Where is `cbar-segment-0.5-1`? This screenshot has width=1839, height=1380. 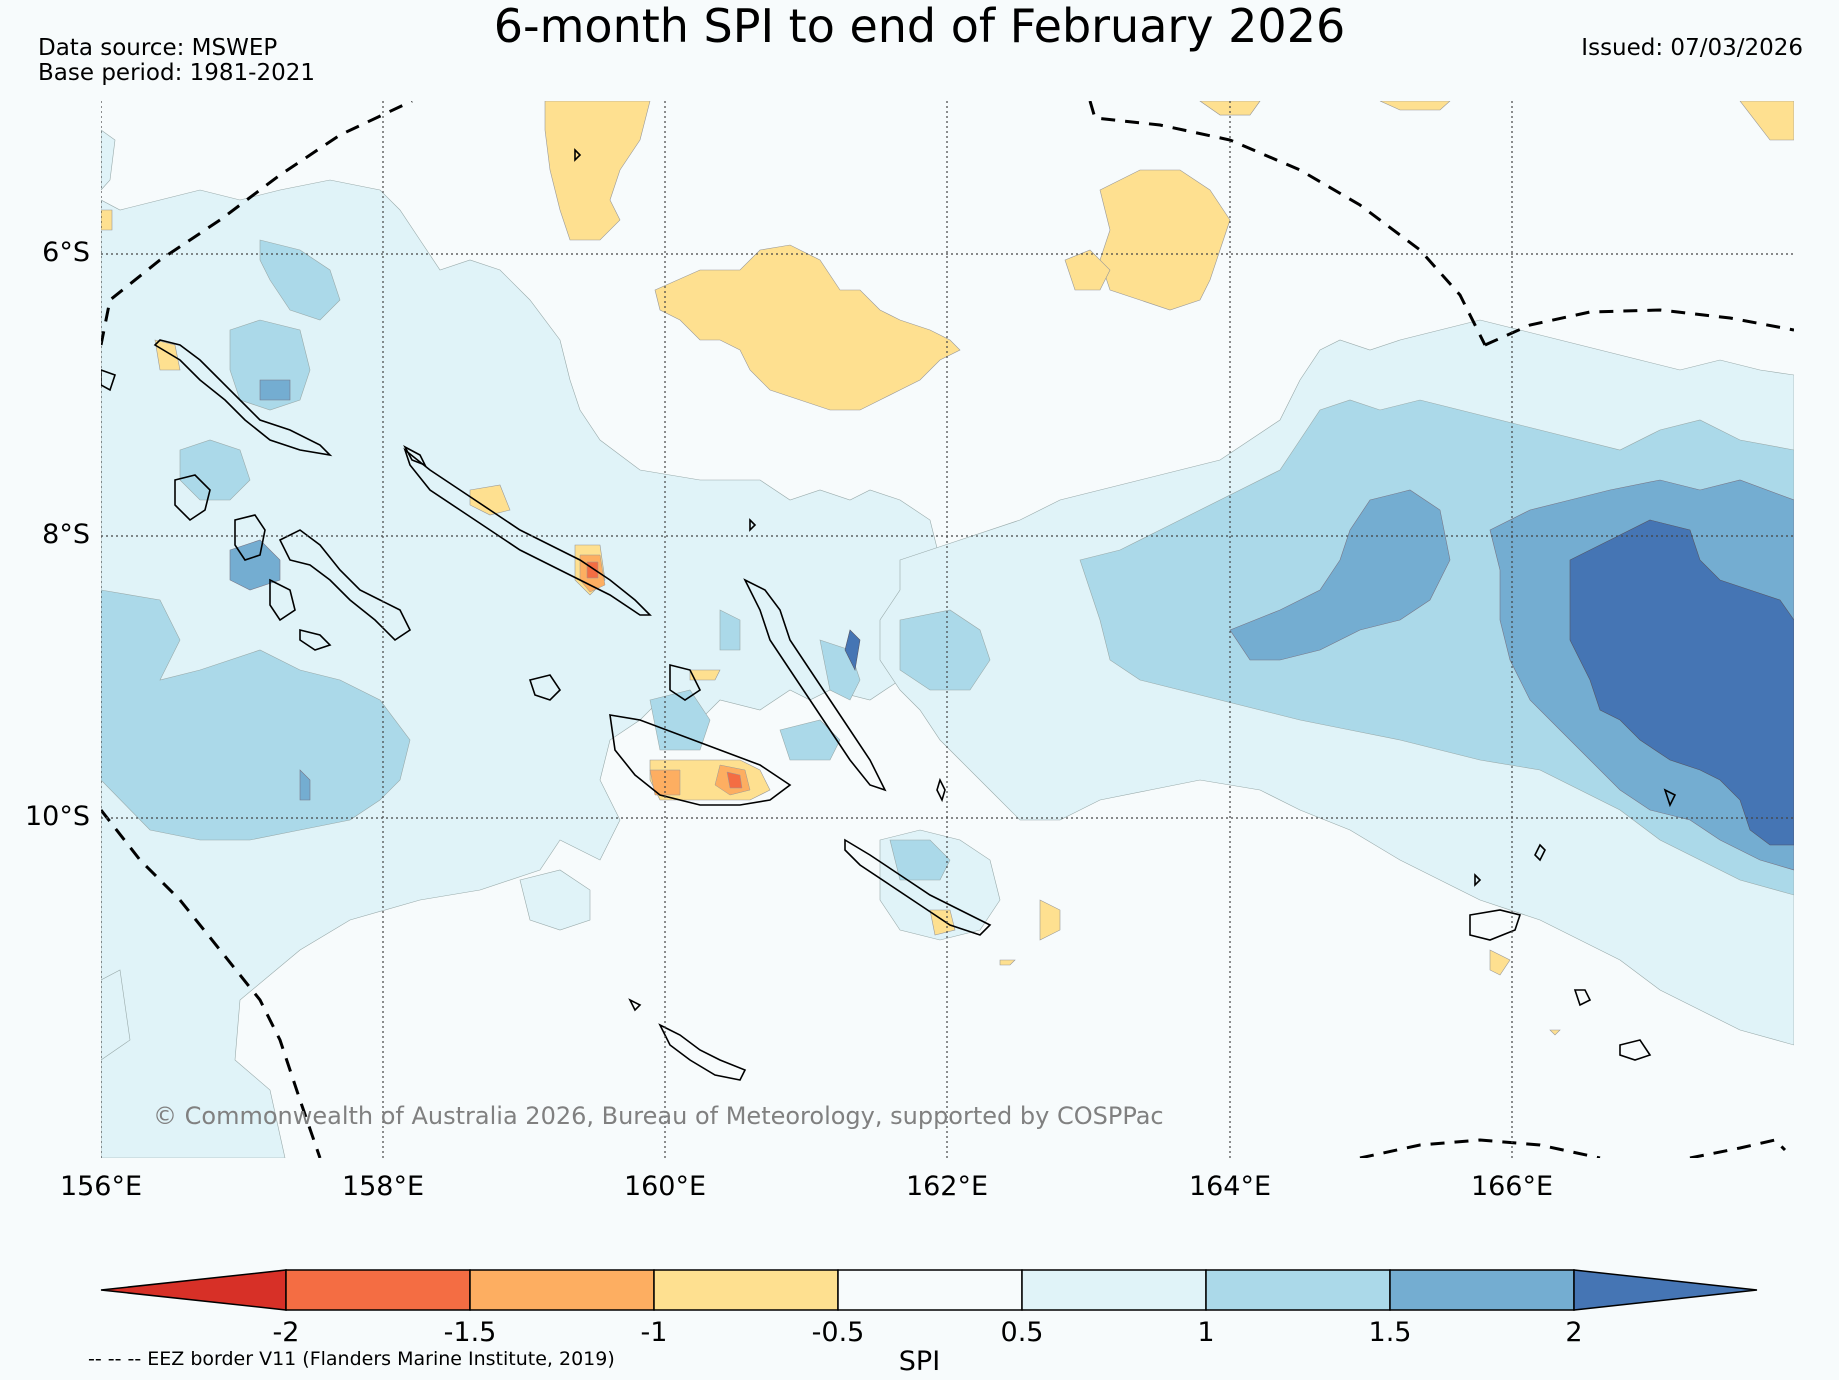
cbar-segment-0.5-1 is located at coordinates (1114, 1290).